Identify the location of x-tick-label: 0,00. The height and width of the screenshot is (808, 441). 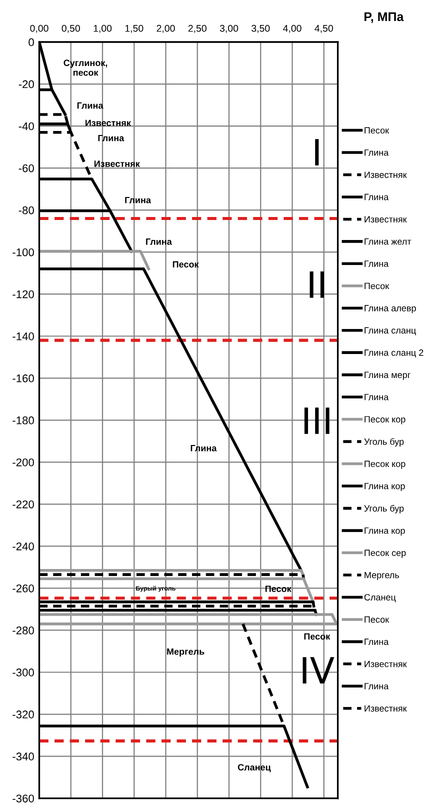
(39, 28).